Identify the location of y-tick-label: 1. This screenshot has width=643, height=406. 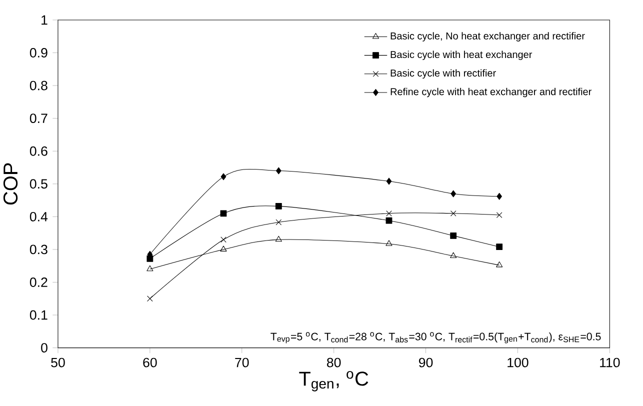
(45, 19).